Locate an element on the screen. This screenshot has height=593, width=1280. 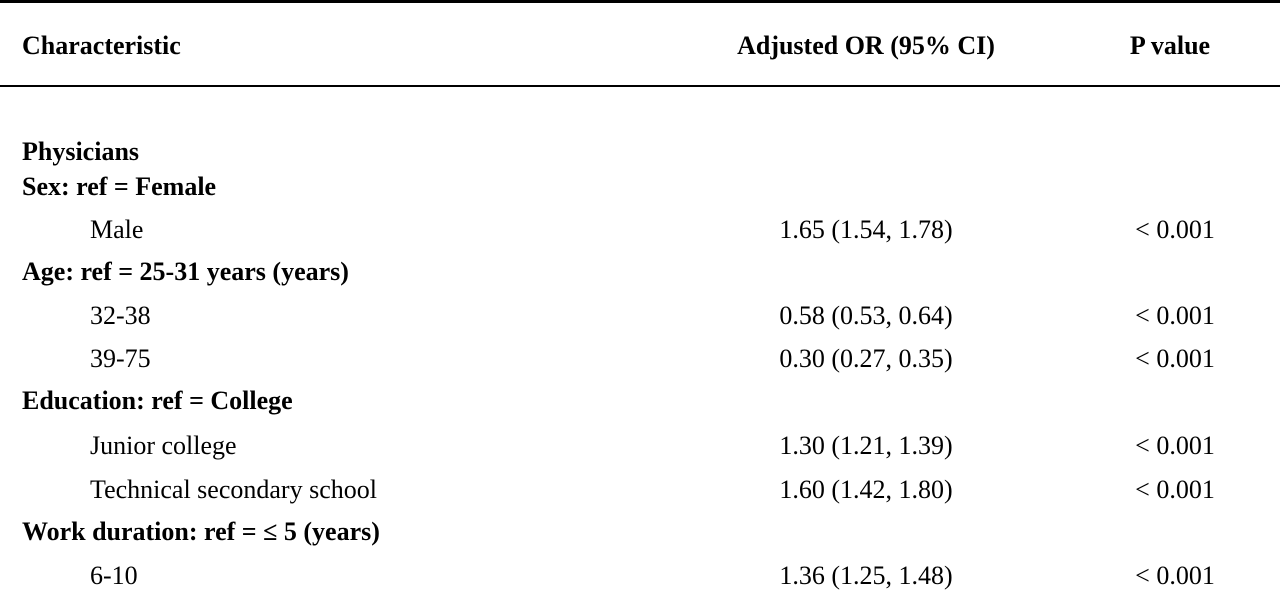
row-label: 39-75 is located at coordinates (120, 358).